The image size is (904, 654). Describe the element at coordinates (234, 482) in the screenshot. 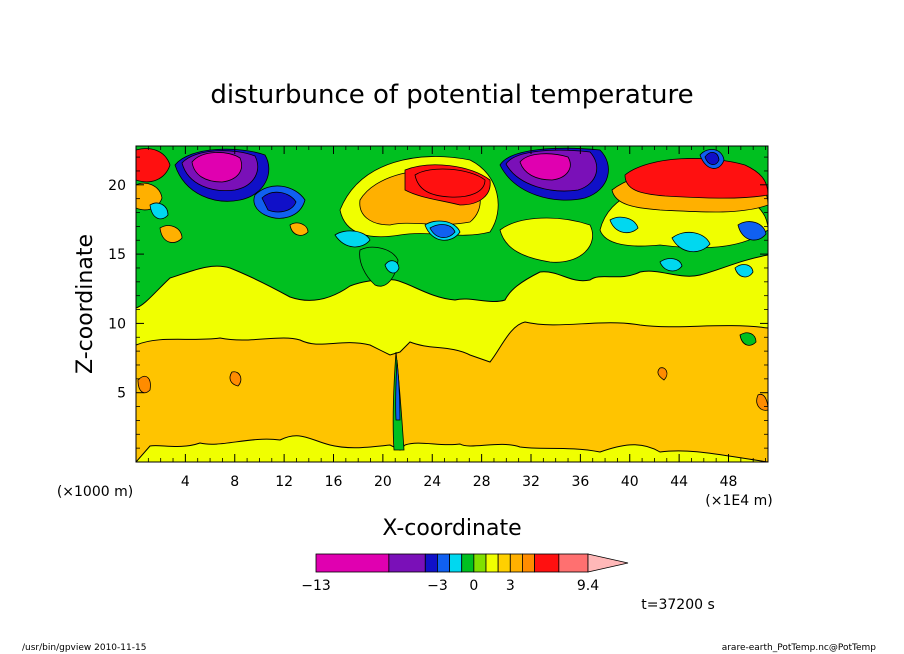

I see `x-tick-label: 8` at that location.